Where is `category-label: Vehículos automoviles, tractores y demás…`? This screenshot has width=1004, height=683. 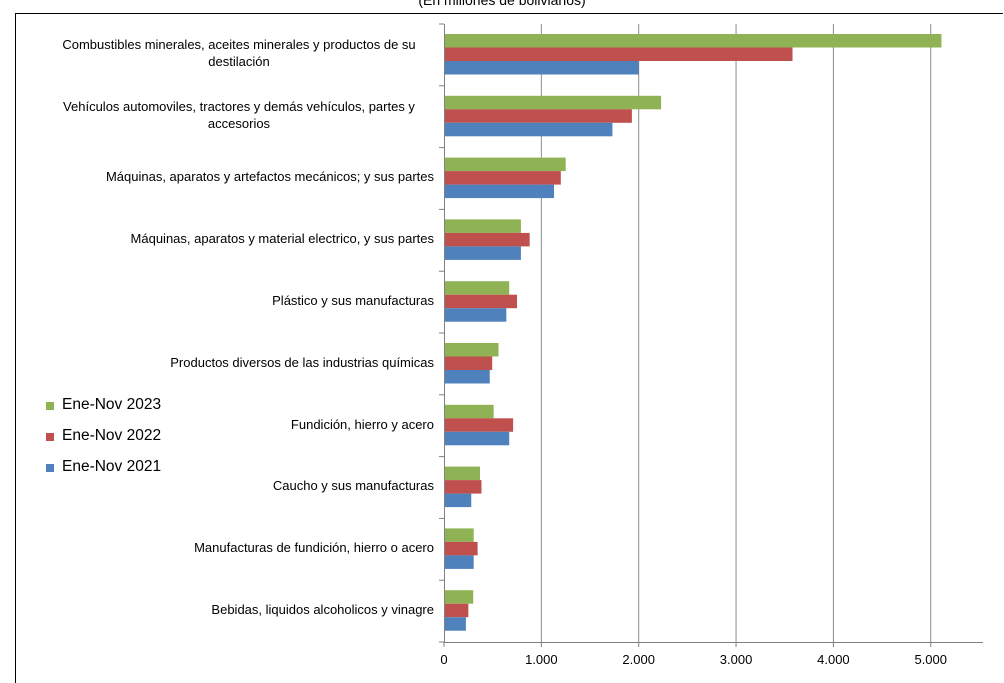
category-label: Vehículos automoviles, tractores y demás… is located at coordinates (239, 115).